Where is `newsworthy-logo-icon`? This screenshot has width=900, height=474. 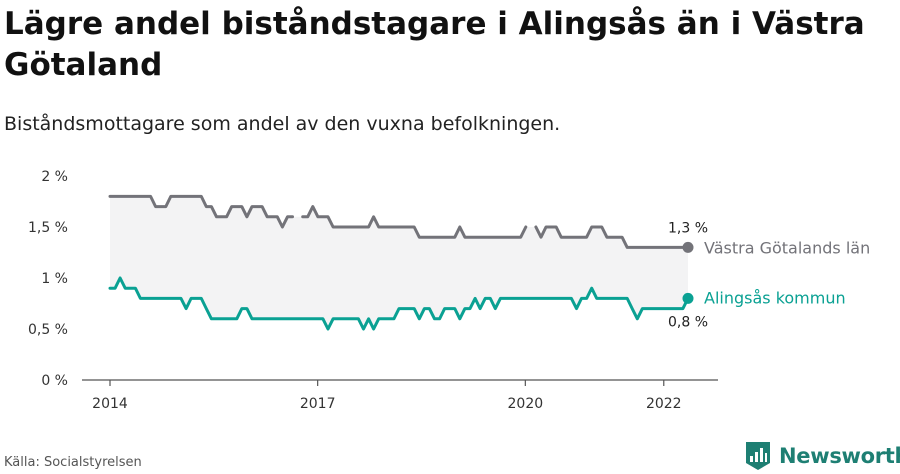 newsworthy-logo-icon is located at coordinates (758, 456).